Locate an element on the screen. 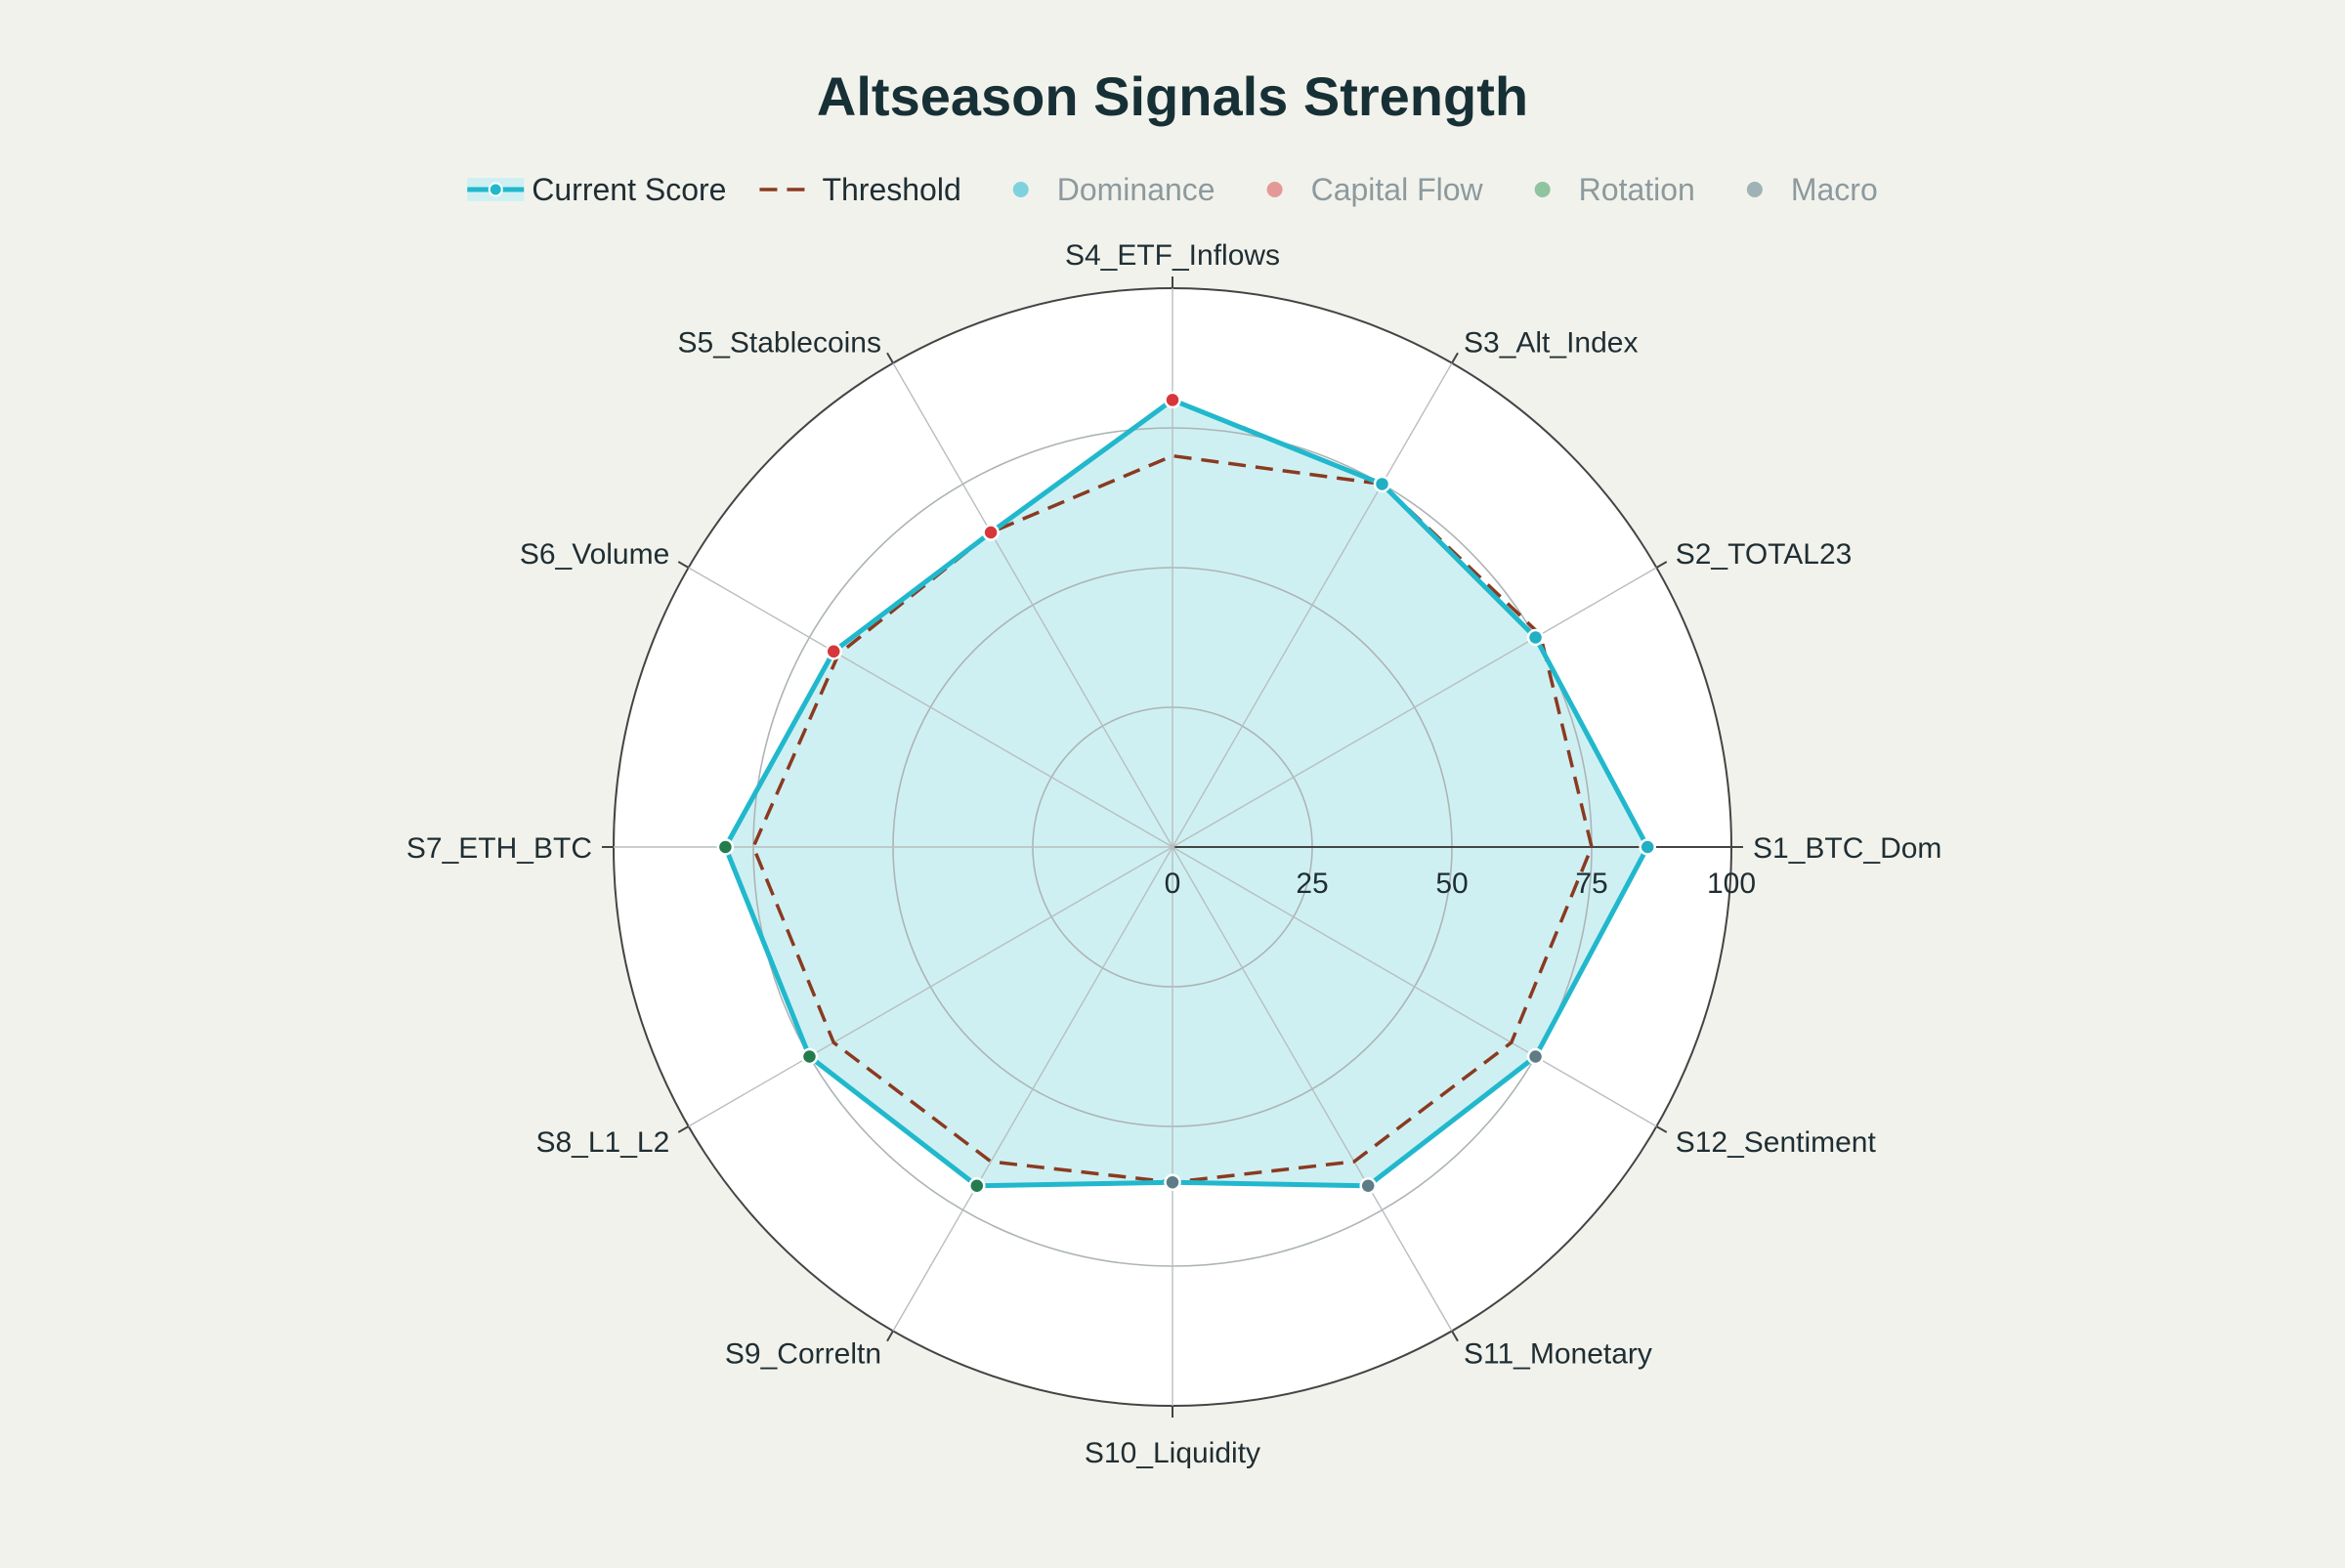 Image resolution: width=2345 pixels, height=1568 pixels. legend-item-dominance: Dominance is located at coordinates (1113, 189).